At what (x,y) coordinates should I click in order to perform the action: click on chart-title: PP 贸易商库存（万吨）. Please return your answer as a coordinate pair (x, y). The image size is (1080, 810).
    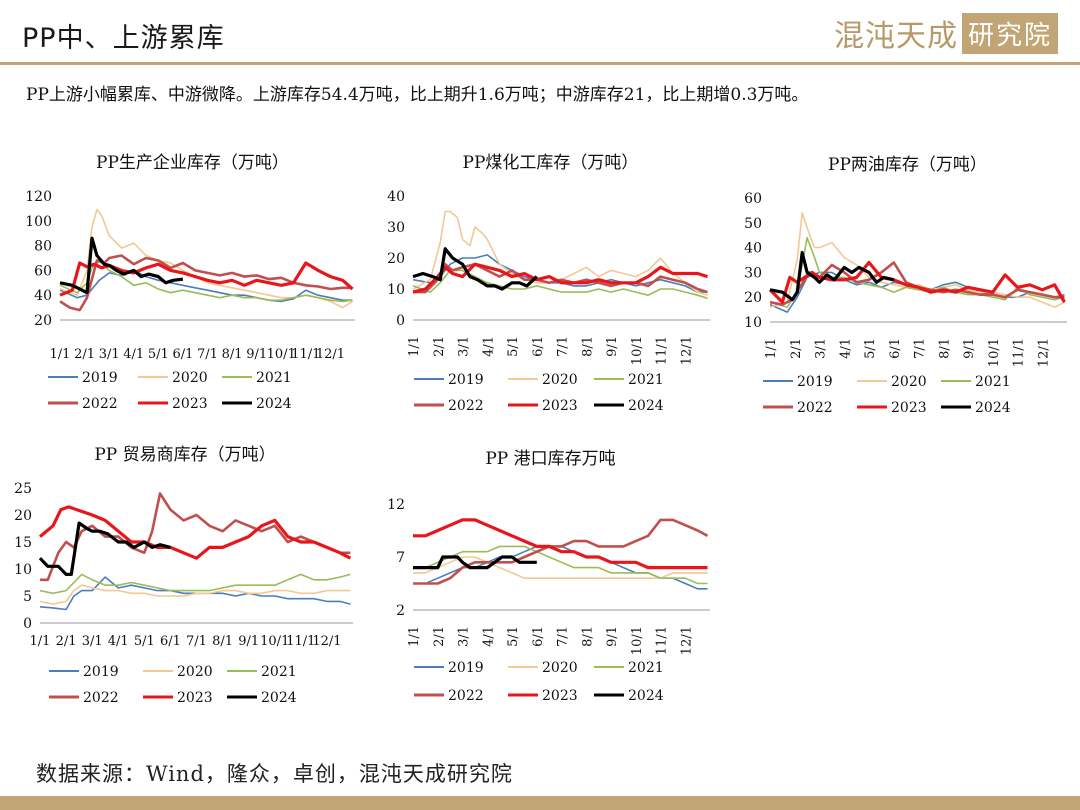
    Looking at the image, I should click on (184, 455).